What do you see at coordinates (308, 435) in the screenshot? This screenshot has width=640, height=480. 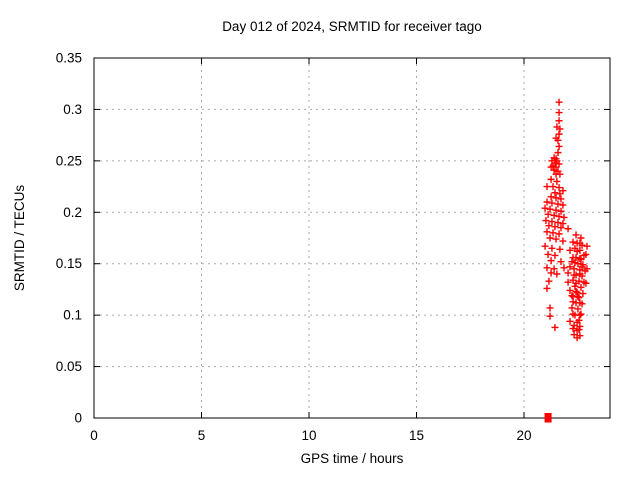 I see `x-tick-label: 10` at bounding box center [308, 435].